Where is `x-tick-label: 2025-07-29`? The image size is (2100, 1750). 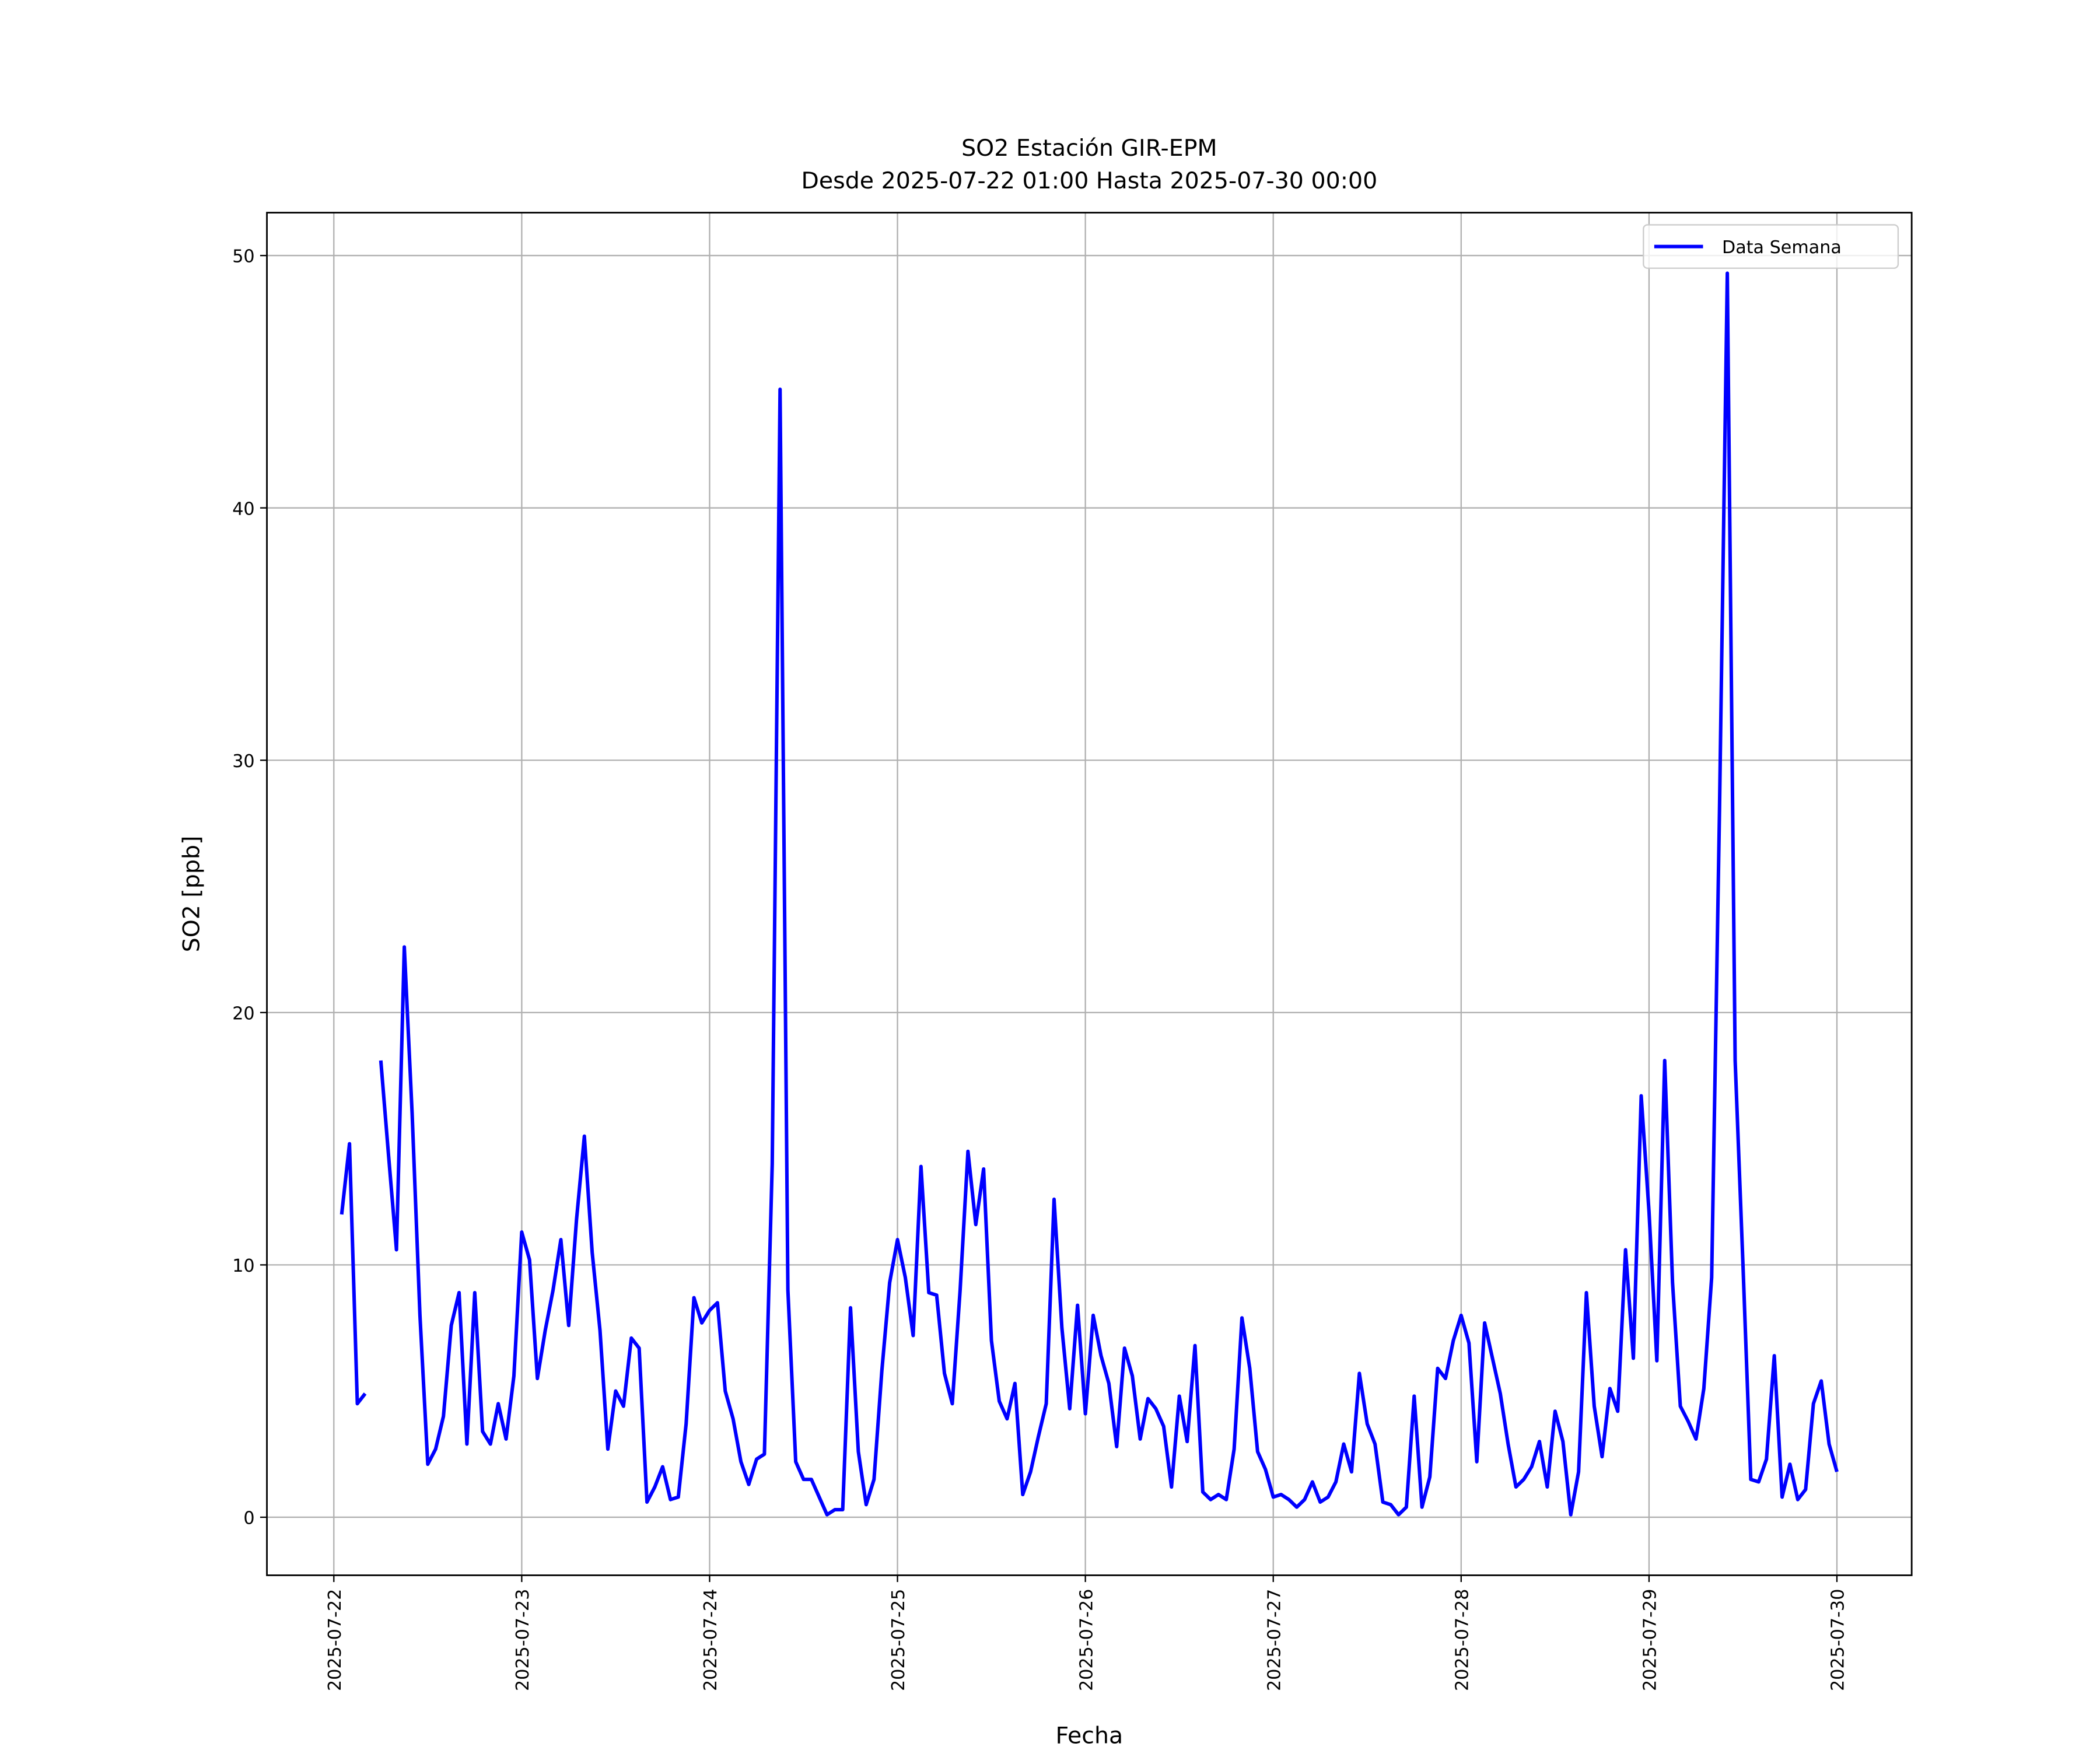
x-tick-label: 2025-07-29 is located at coordinates (1650, 1640).